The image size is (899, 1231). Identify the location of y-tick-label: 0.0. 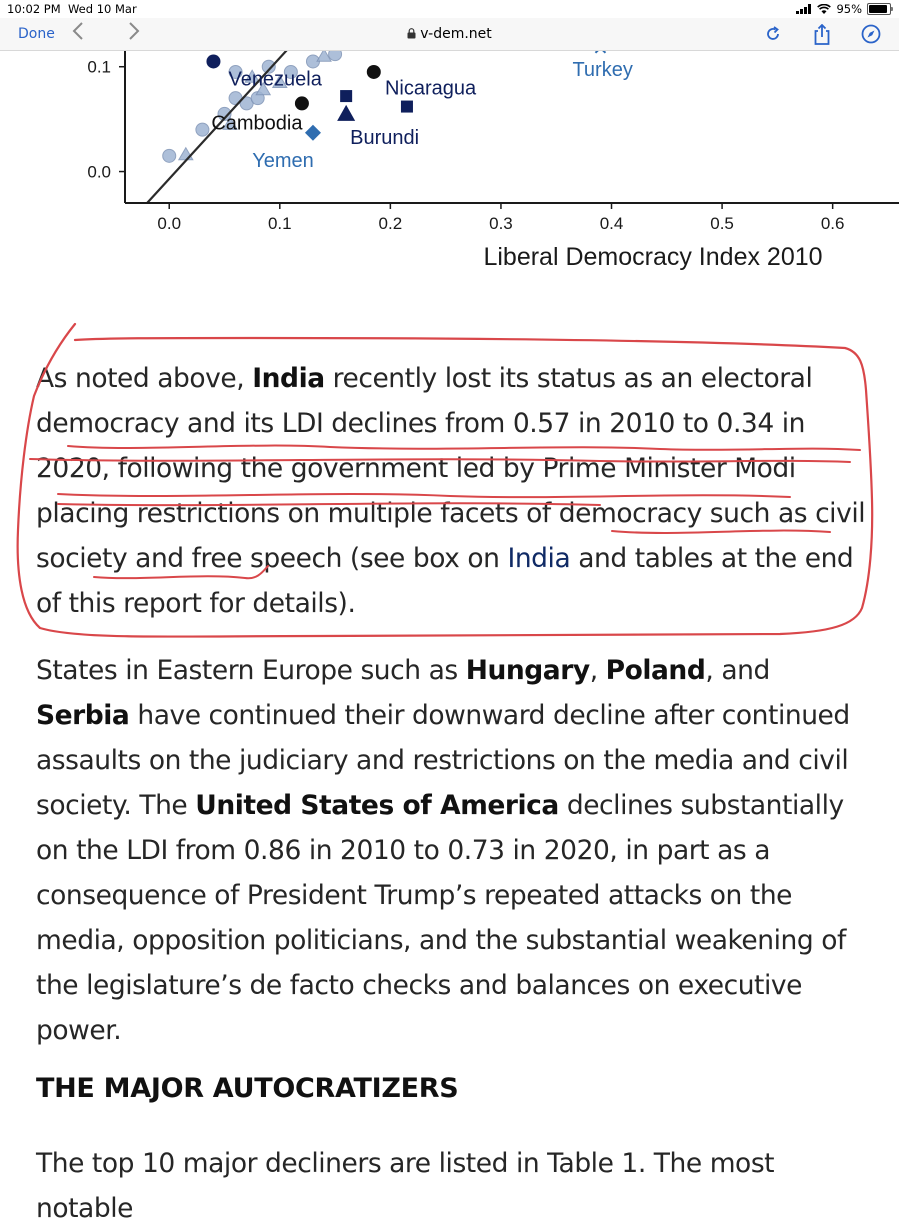
(99, 172).